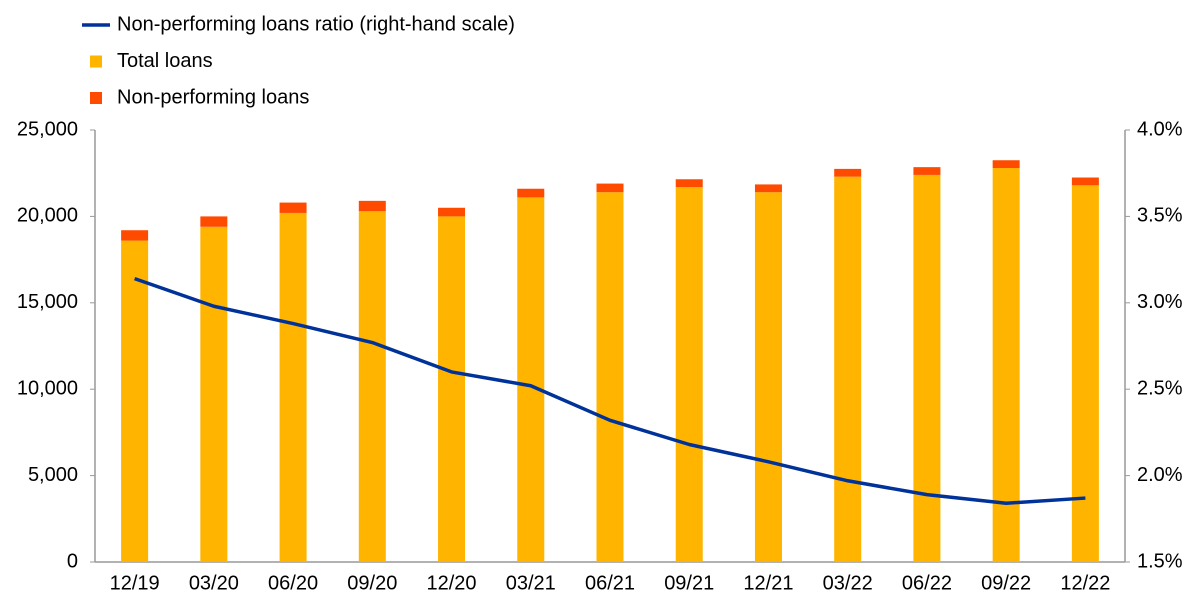  I want to click on y-tick-label: 20,000, so click(47, 216).